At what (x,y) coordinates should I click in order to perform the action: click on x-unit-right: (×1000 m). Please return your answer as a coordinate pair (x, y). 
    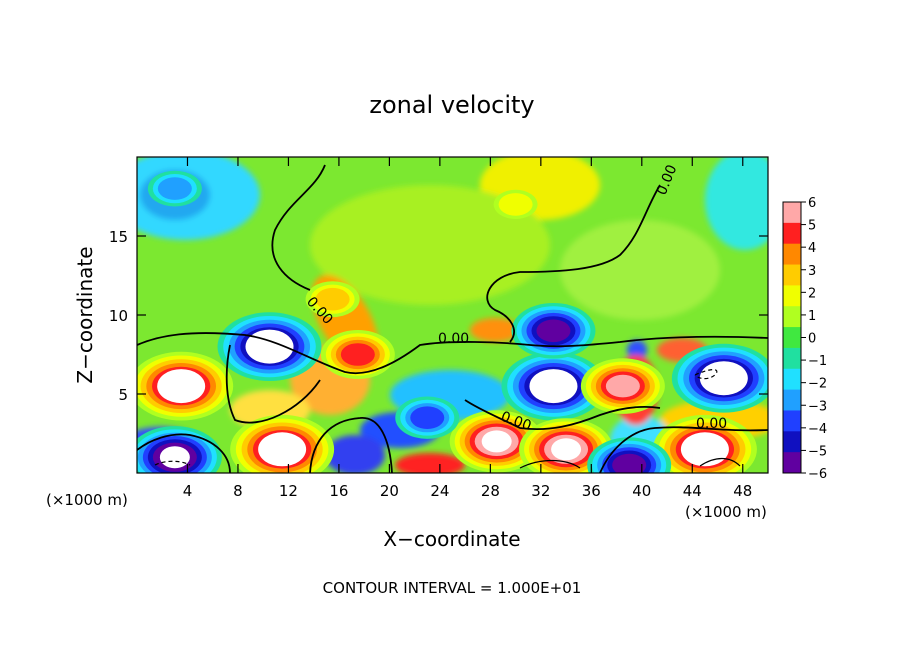
    Looking at the image, I should click on (726, 512).